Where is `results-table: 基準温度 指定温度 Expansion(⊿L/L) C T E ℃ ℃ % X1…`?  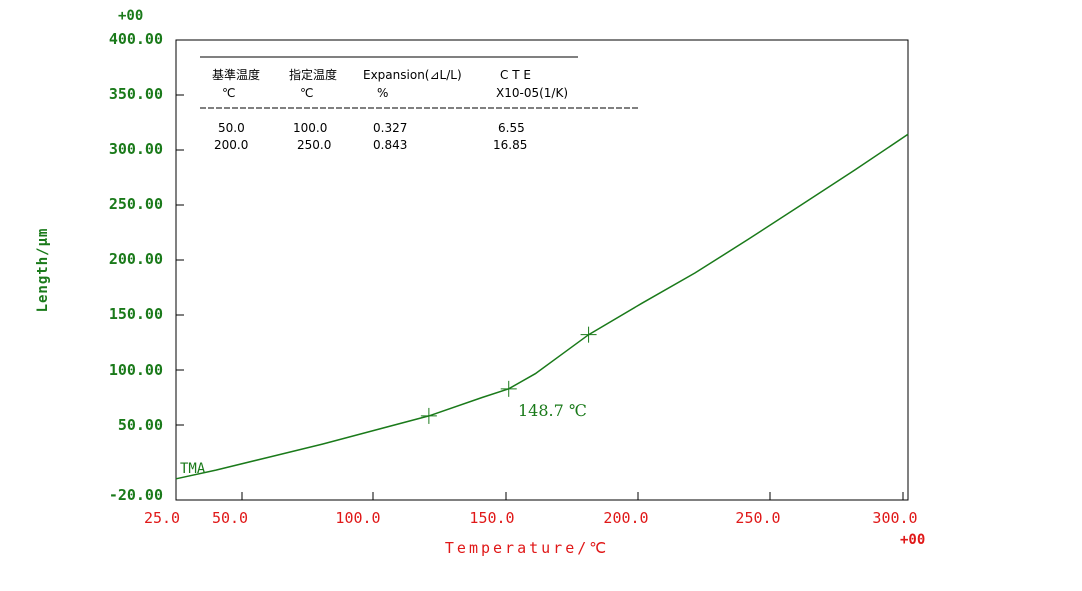
results-table: 基準温度 指定温度 Expansion(⊿L/L) C T E ℃ ℃ % X1… is located at coordinates (420, 104).